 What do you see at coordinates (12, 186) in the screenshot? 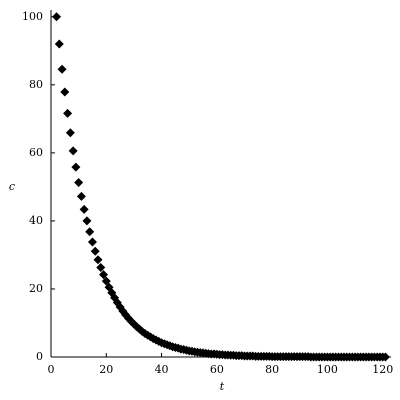
I see `y-axis-label: c` at bounding box center [12, 186].